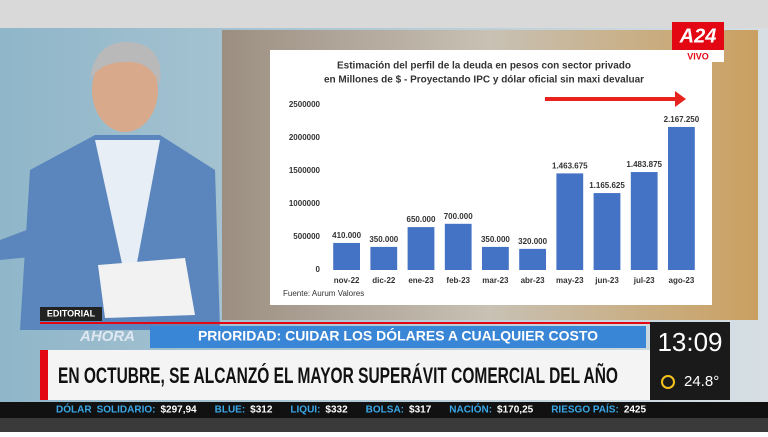 Image resolution: width=768 pixels, height=437 pixels. I want to click on bottom-strip, so click(384, 425).